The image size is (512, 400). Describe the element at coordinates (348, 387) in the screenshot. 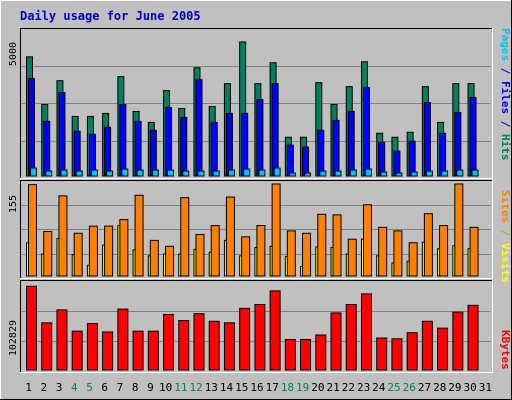

I see `day-label: 22` at that location.